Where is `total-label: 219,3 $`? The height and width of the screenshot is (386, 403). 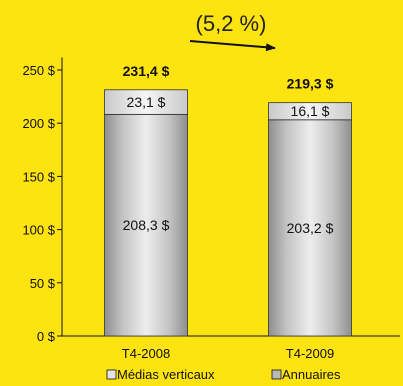 total-label: 219,3 $ is located at coordinates (310, 84).